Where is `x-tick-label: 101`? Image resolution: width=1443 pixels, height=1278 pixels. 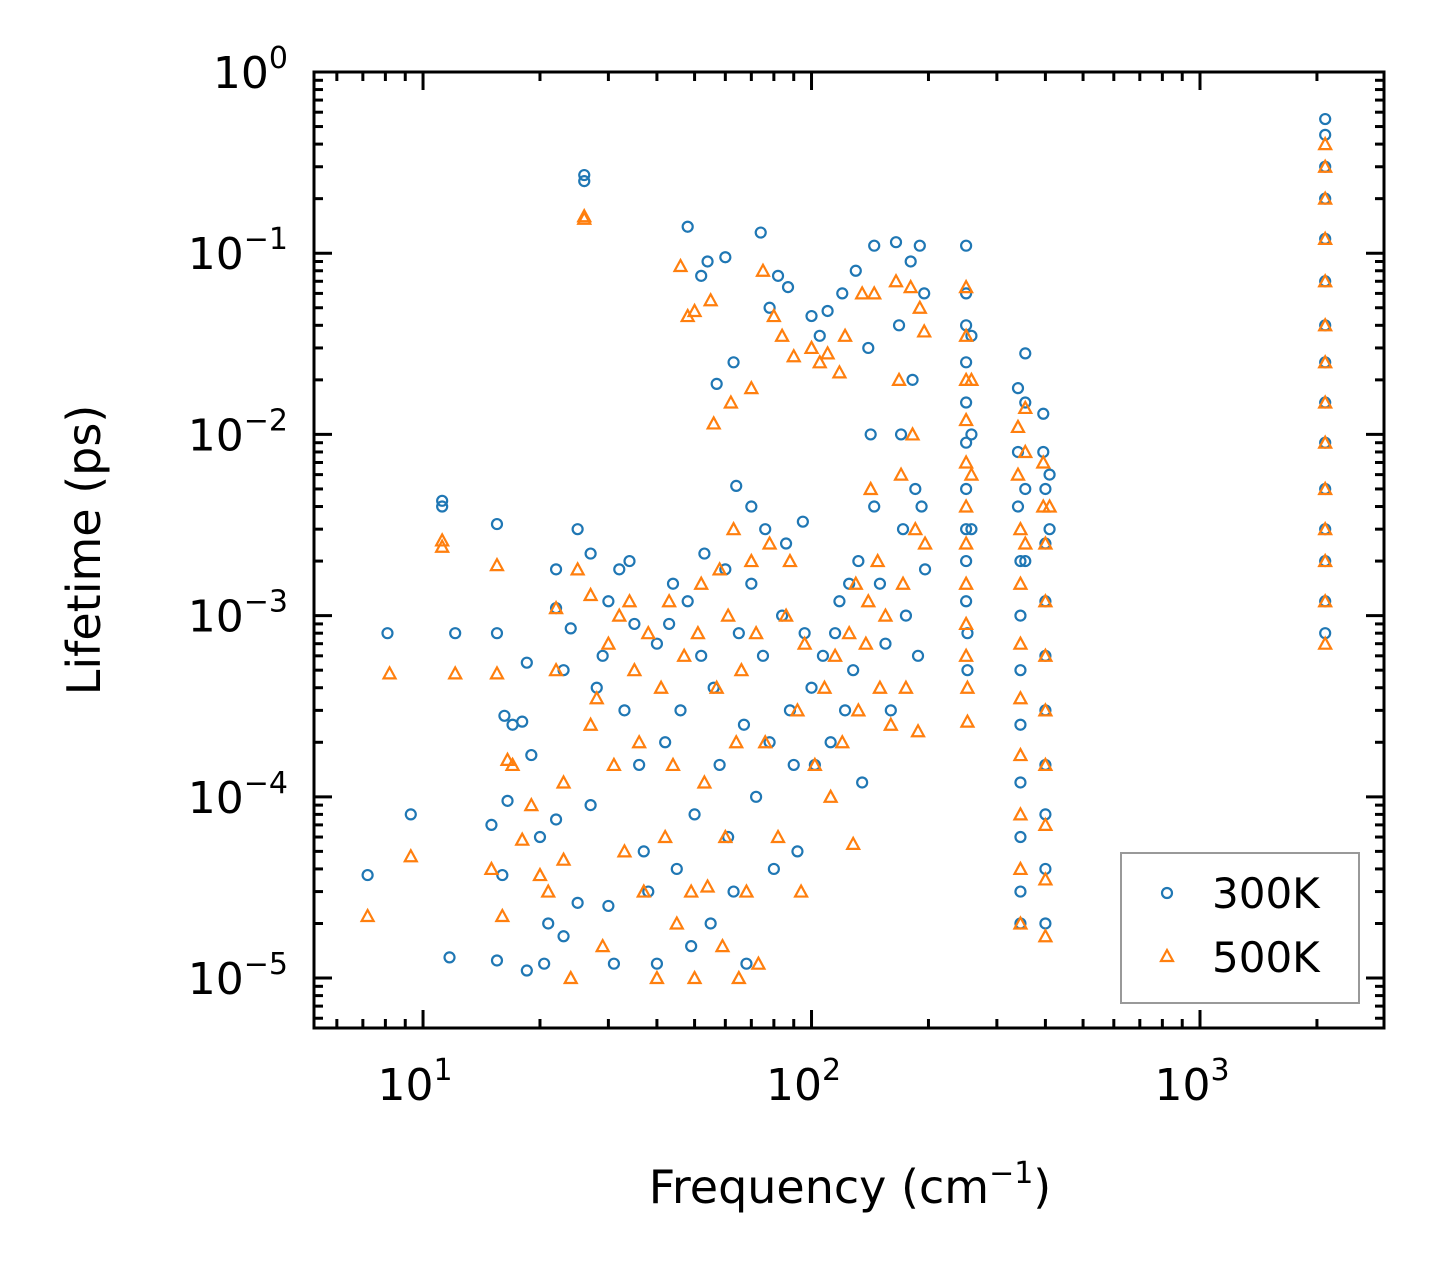 x-tick-label: 101 is located at coordinates (414, 1082).